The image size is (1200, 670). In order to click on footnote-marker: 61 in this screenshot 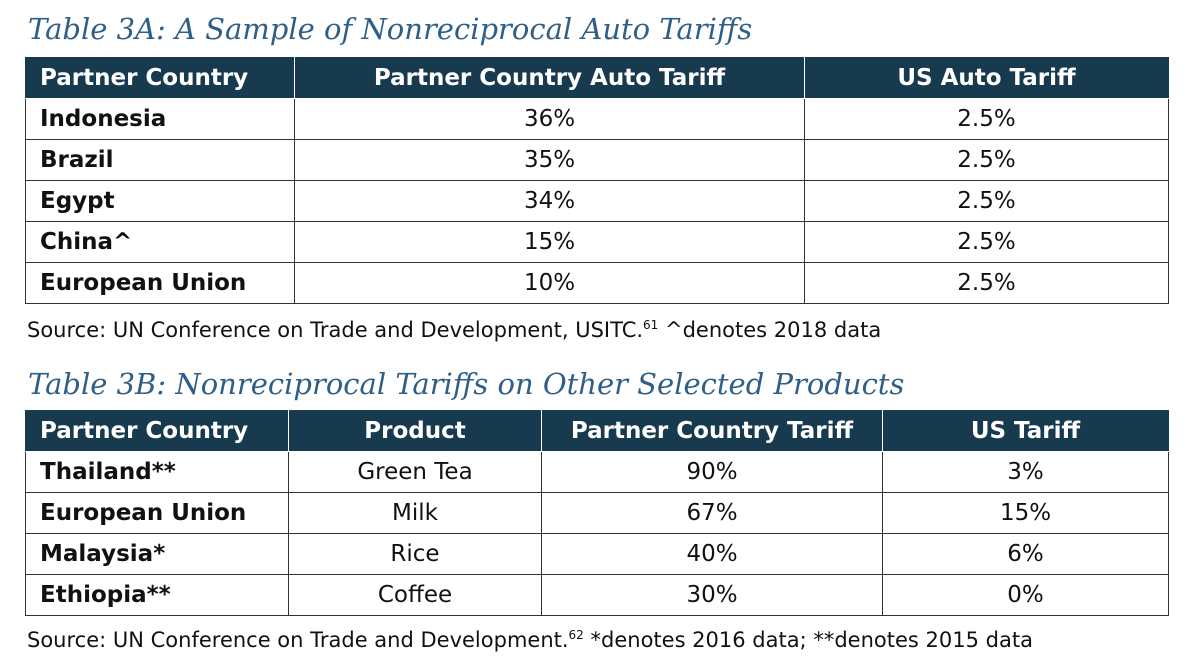, I will do `click(651, 325)`.